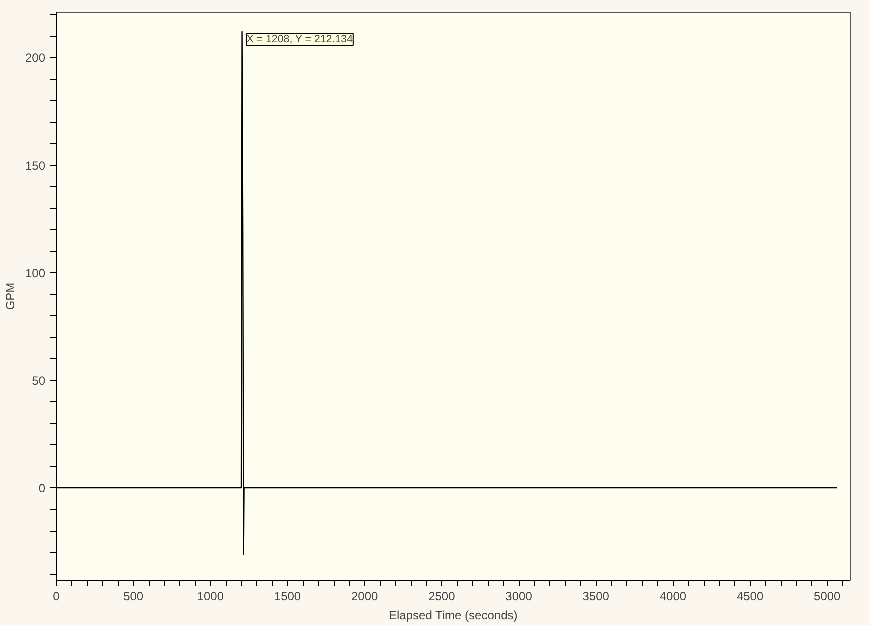 This screenshot has width=880, height=632. What do you see at coordinates (673, 597) in the screenshot?
I see `x-tick-label: 4000` at bounding box center [673, 597].